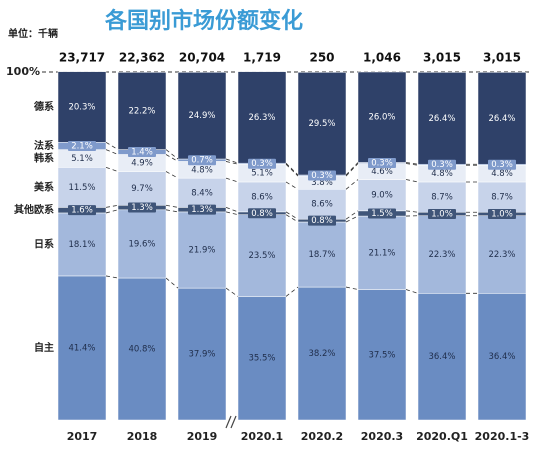 The width and height of the screenshot is (540, 461). I want to click on value-label: 35.5%, so click(261, 359).